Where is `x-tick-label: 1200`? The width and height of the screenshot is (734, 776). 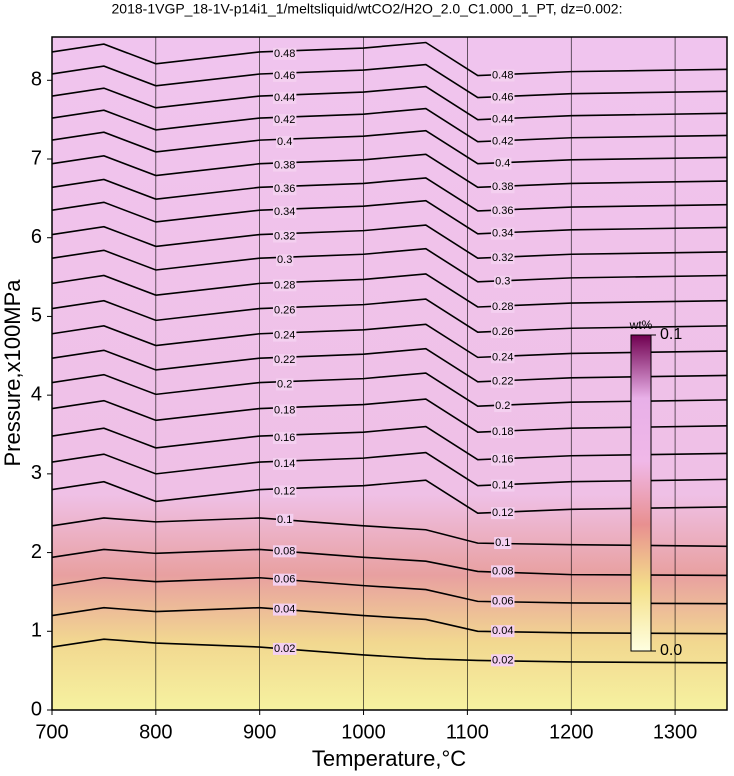 x-tick-label: 1200 is located at coordinates (571, 732).